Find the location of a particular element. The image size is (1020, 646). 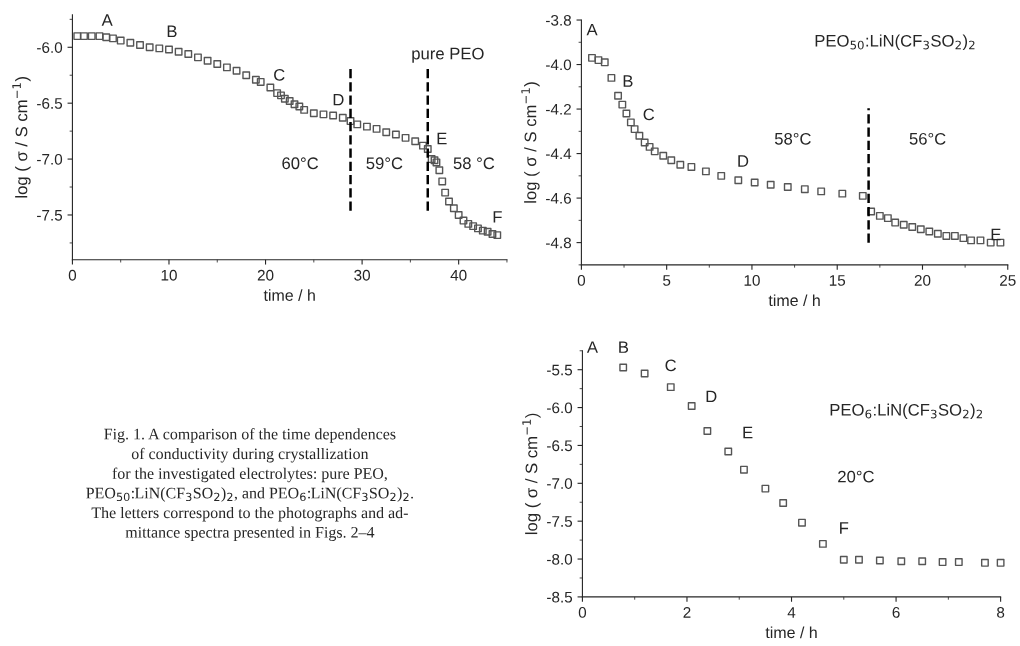

y-tick-label: -4.2 is located at coordinates (558, 109).